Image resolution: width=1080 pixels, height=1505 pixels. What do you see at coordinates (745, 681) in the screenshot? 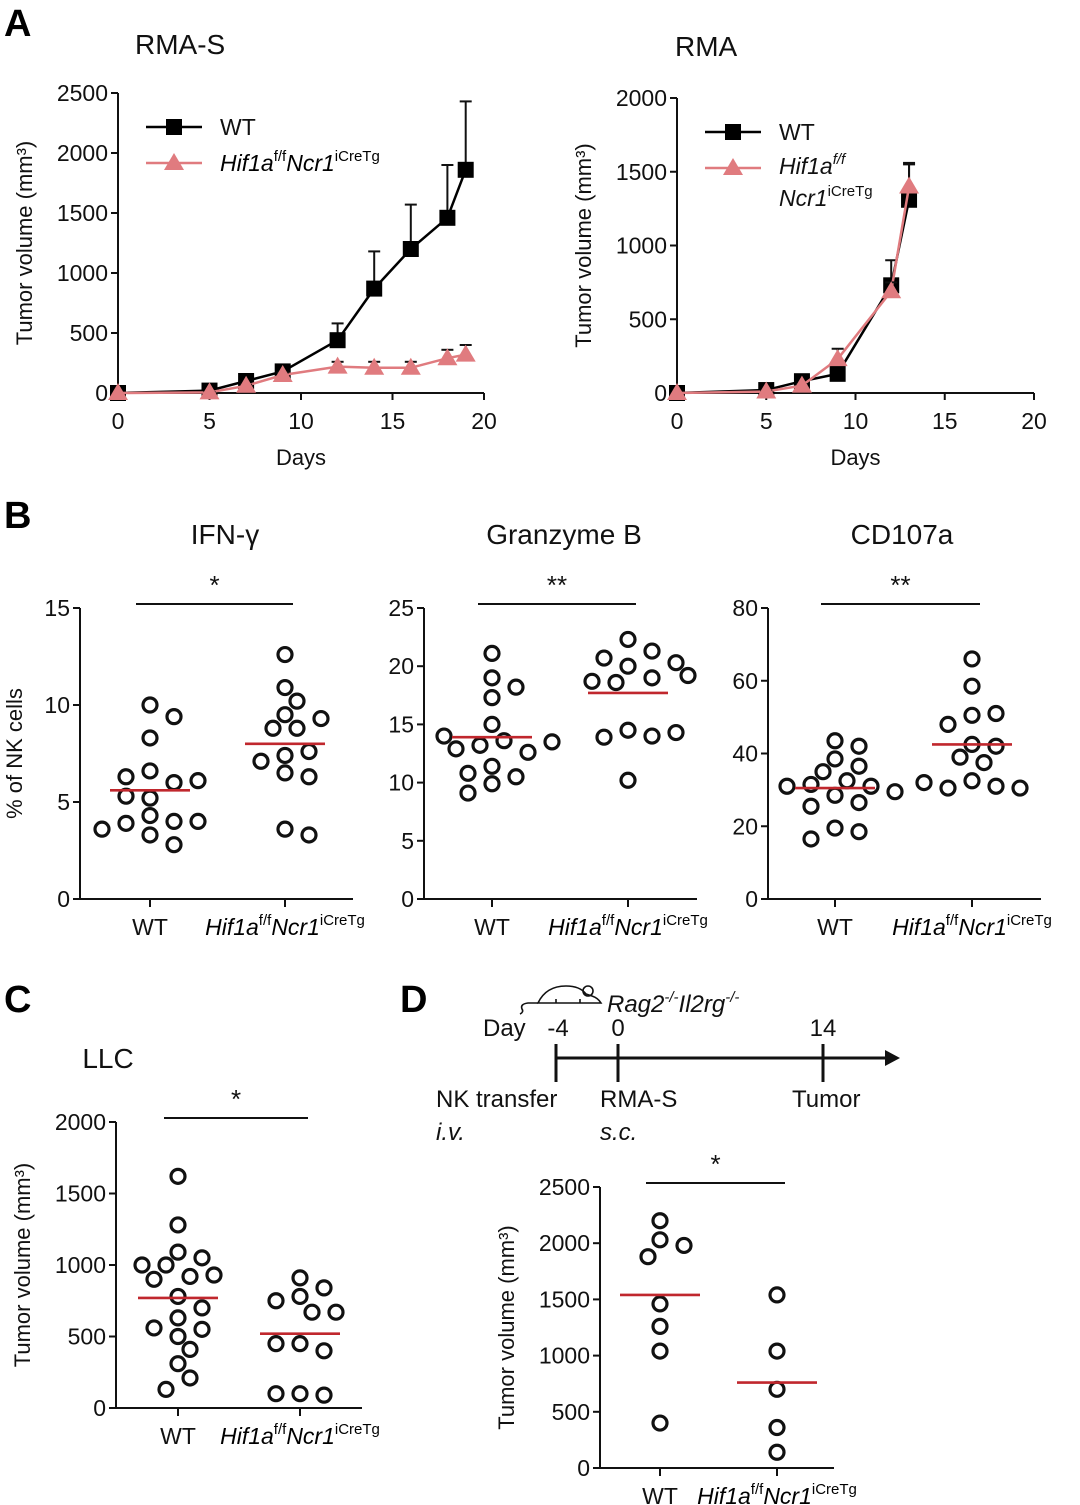
I see `y-tick-label: 60` at bounding box center [745, 681].